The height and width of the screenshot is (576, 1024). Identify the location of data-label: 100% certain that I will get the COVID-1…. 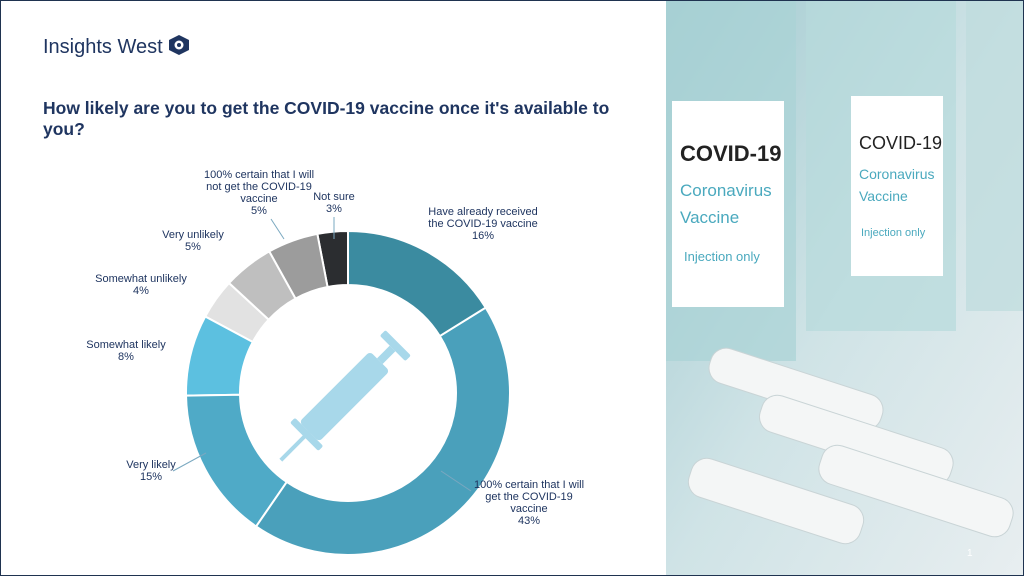
(529, 503).